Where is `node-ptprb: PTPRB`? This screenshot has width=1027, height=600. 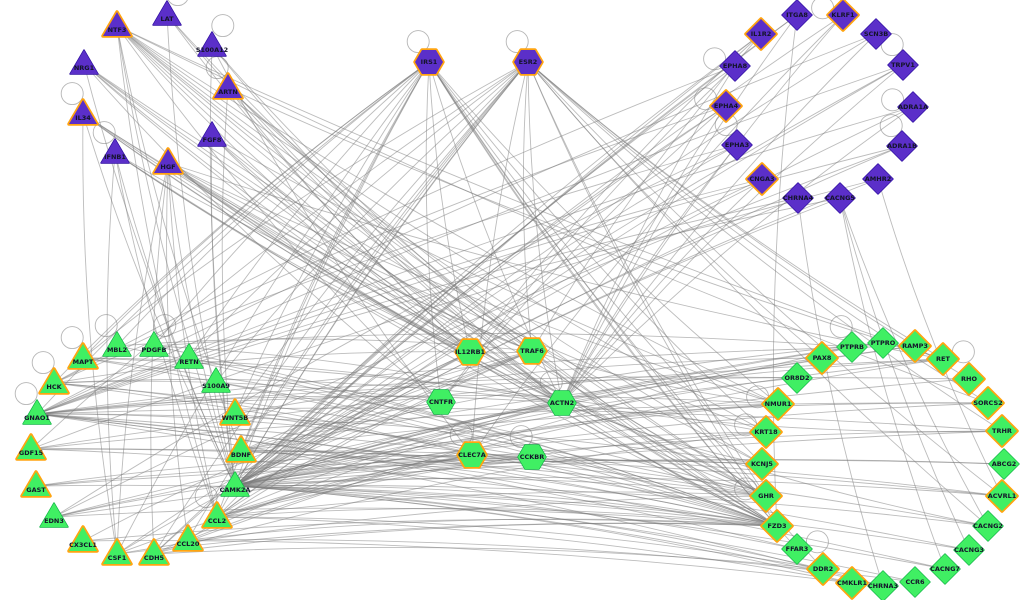
node-ptprb: PTPRB is located at coordinates (852, 347).